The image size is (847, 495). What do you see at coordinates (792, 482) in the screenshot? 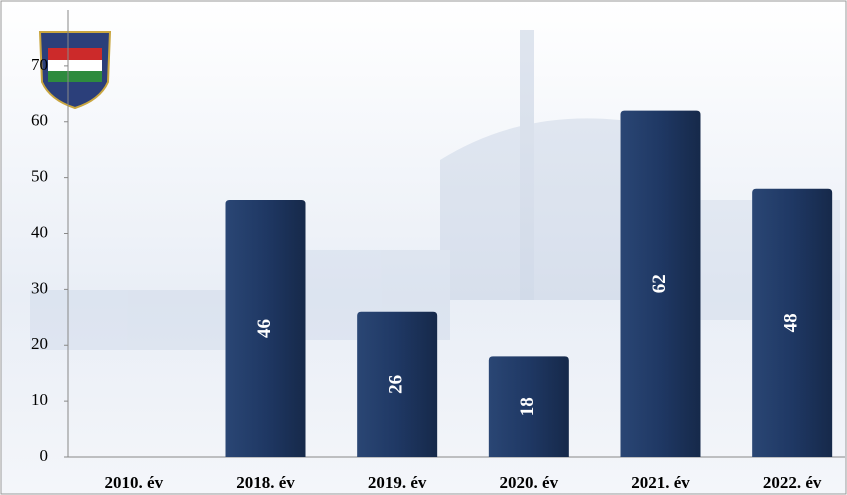
I see `x-tick-label: 2022. év` at bounding box center [792, 482].